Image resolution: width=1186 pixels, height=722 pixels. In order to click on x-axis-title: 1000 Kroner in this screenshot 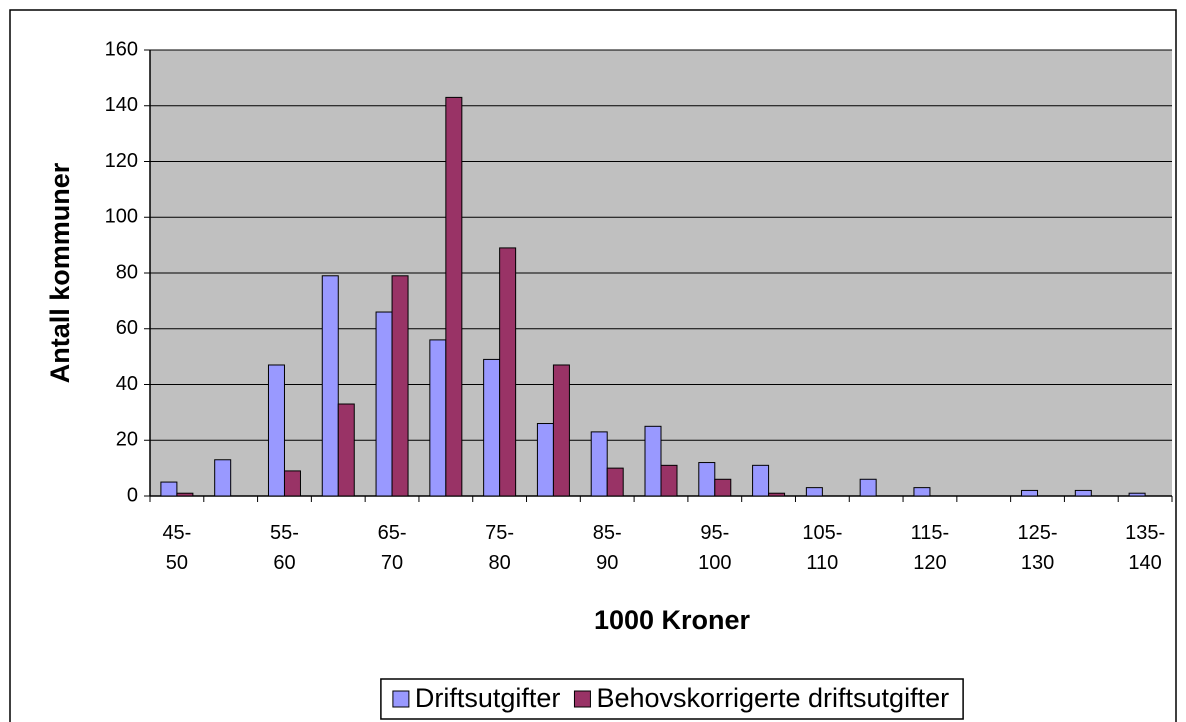, I will do `click(672, 620)`.